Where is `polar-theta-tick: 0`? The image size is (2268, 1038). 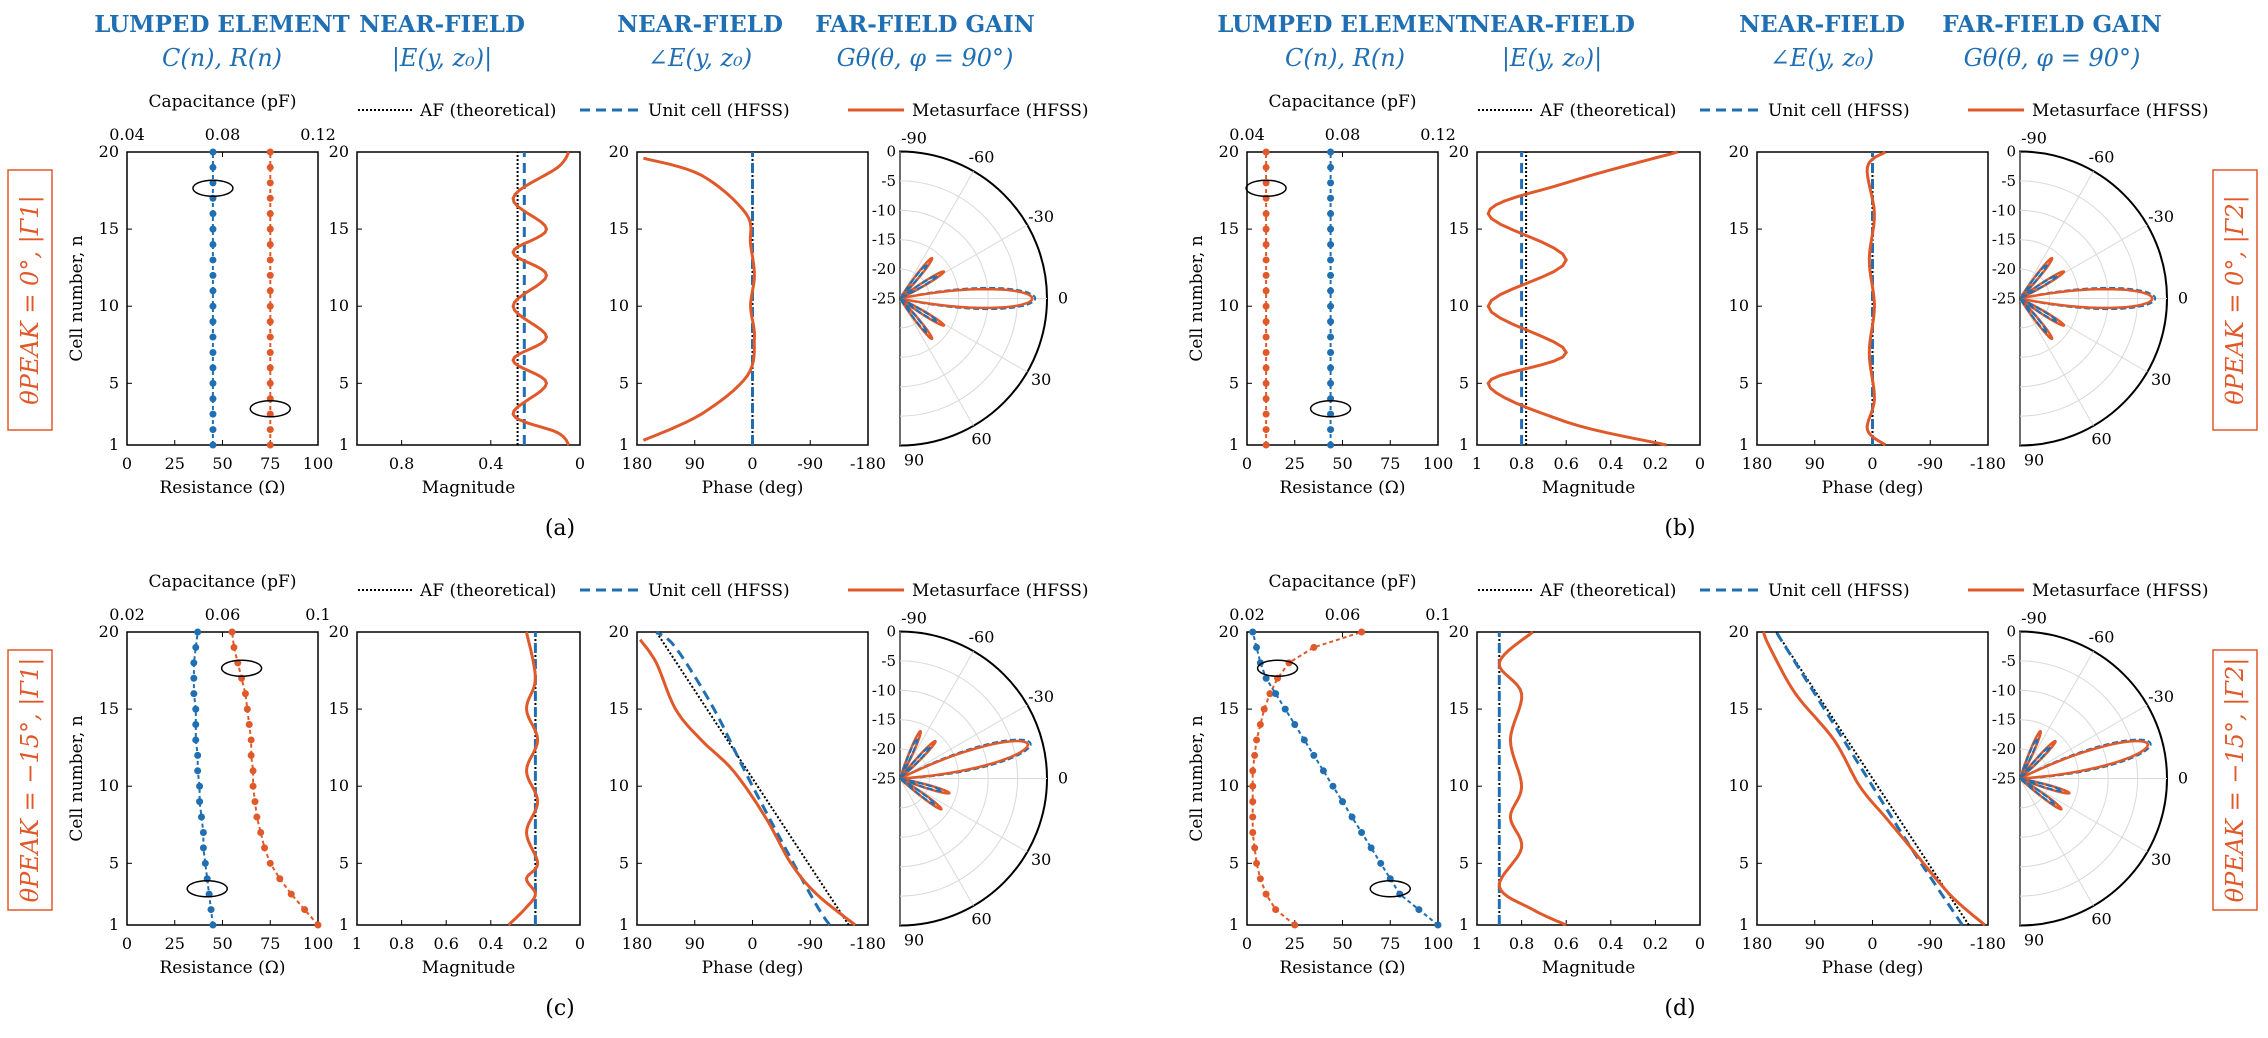
polar-theta-tick: 0 is located at coordinates (2183, 298).